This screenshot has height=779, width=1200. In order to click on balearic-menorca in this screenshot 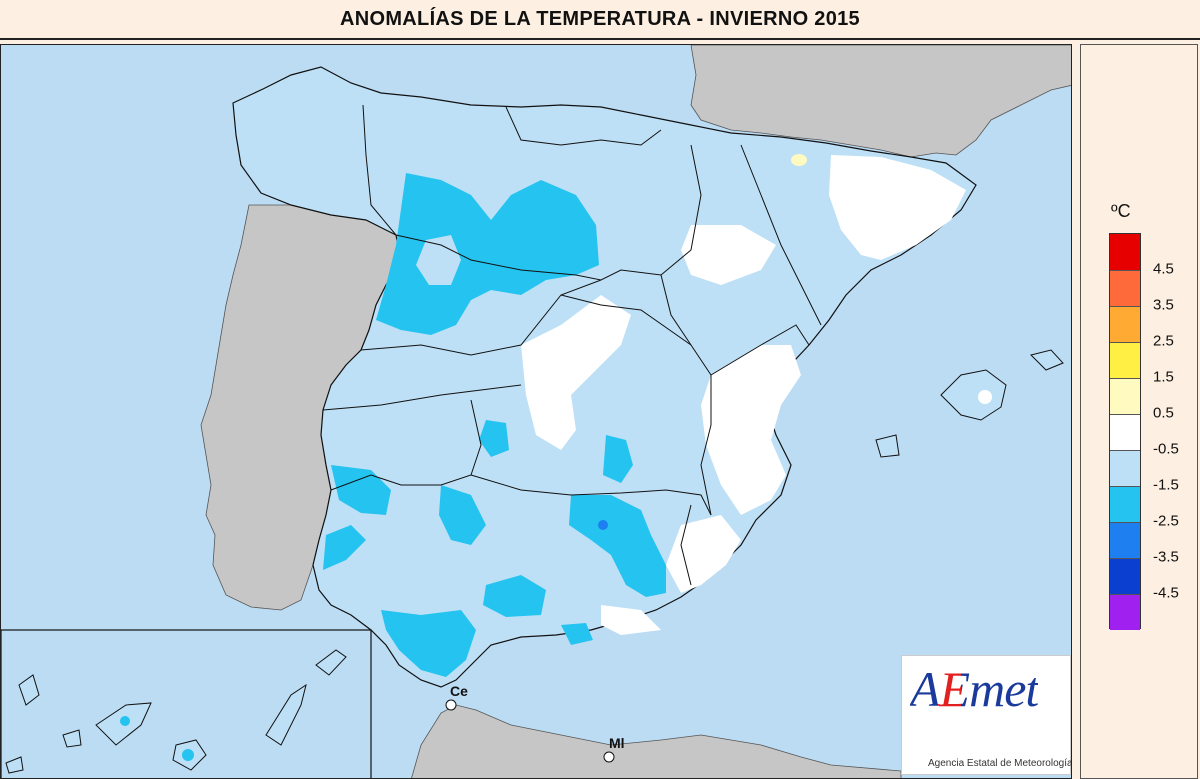, I will do `click(1047, 360)`.